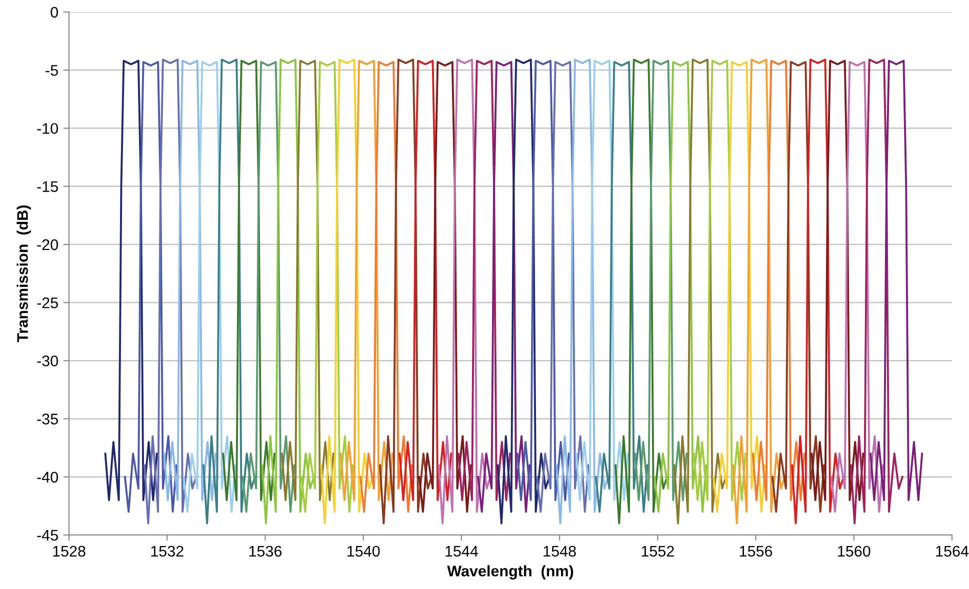 The width and height of the screenshot is (969, 589). Describe the element at coordinates (560, 551) in the screenshot. I see `x-tick-label: 1548` at that location.